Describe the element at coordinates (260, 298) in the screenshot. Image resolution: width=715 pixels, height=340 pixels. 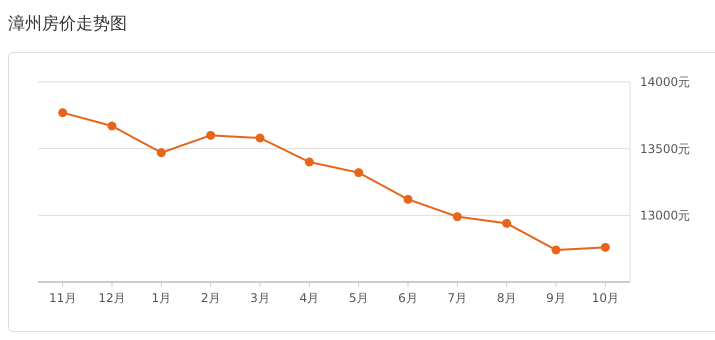
I see `x-tick-label: 3月` at that location.